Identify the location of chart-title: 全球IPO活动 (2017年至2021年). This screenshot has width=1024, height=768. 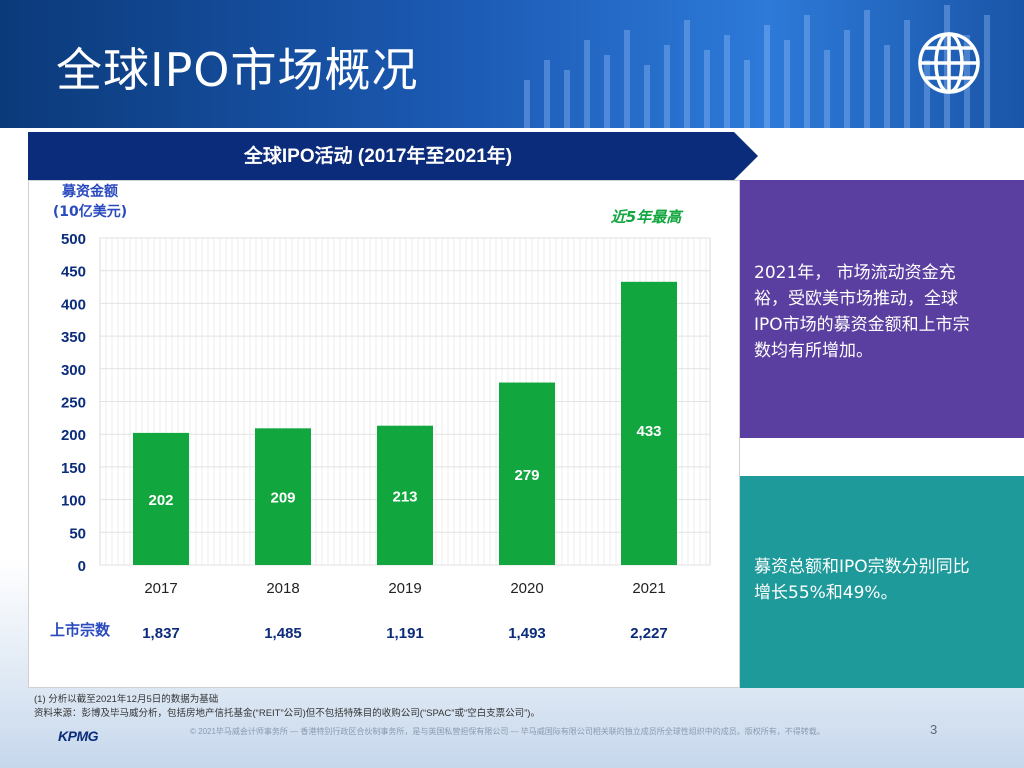
(378, 156).